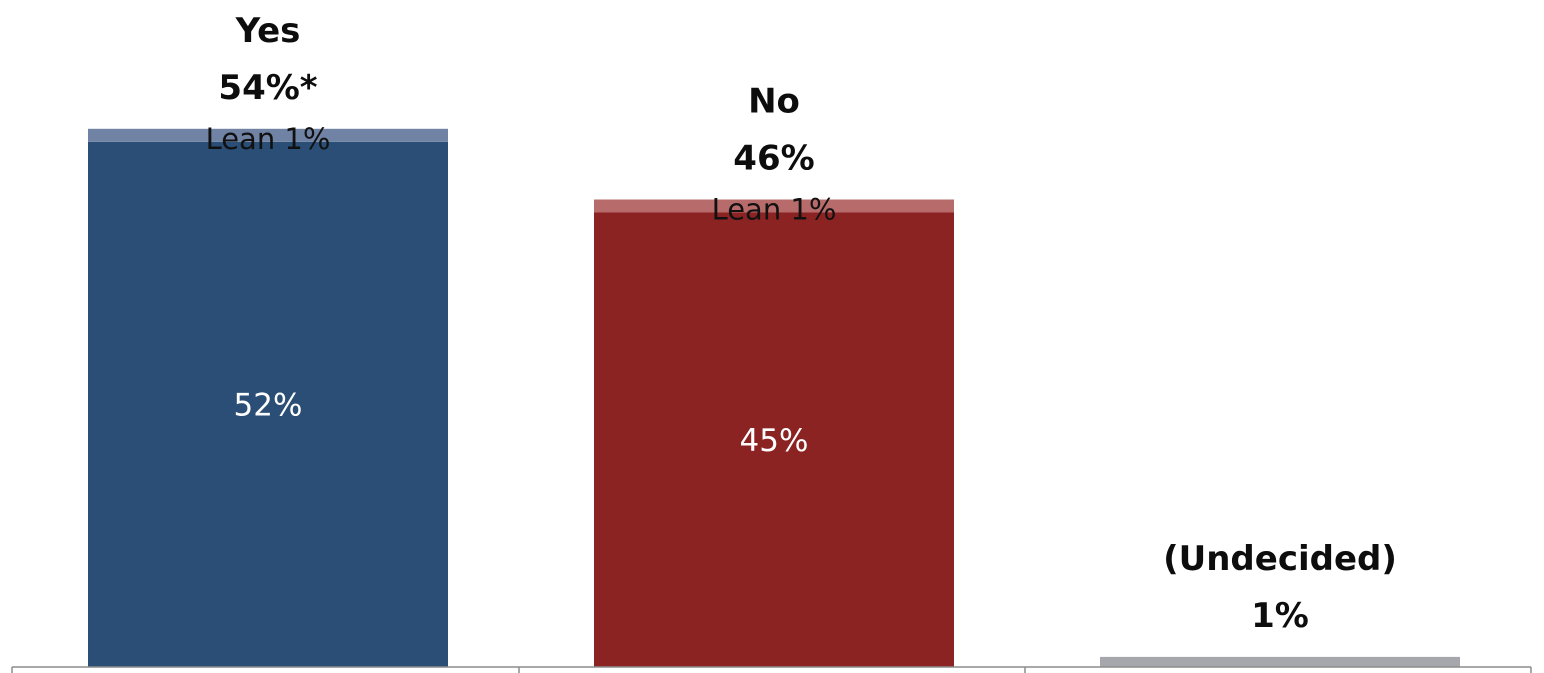 This screenshot has width=1544, height=673. I want to click on category-label-no: No, so click(774, 102).